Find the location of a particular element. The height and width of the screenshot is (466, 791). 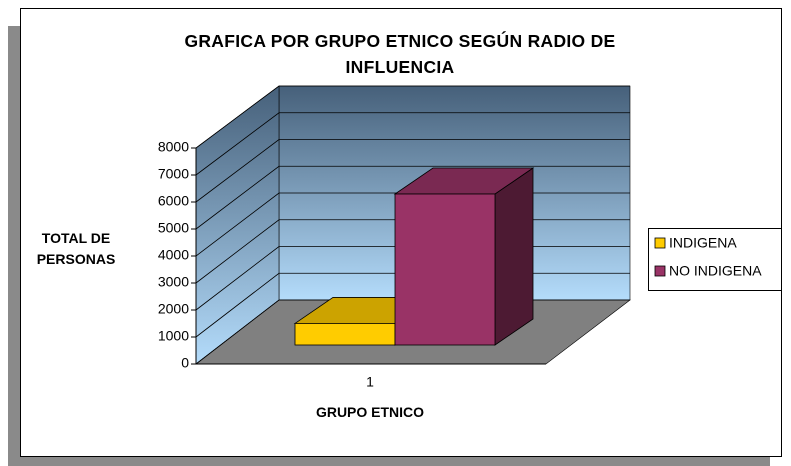

bar is located at coordinates (464, 256).